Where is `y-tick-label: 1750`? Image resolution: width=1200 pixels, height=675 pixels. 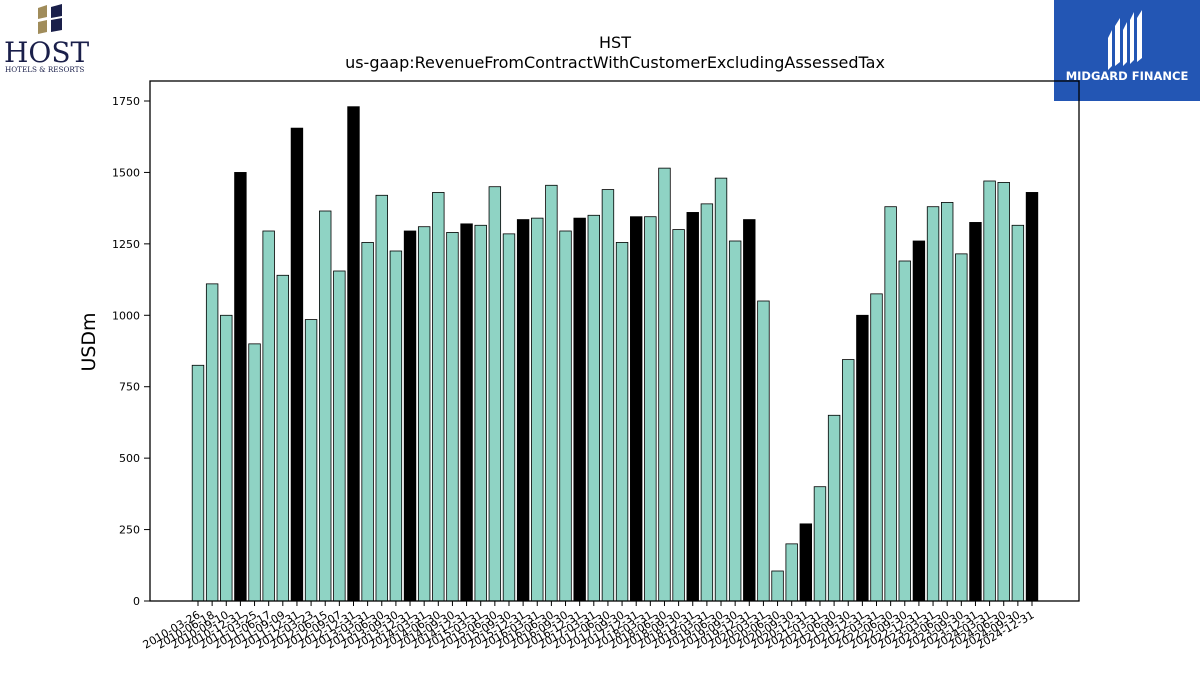
y-tick-label: 1750 is located at coordinates (126, 101).